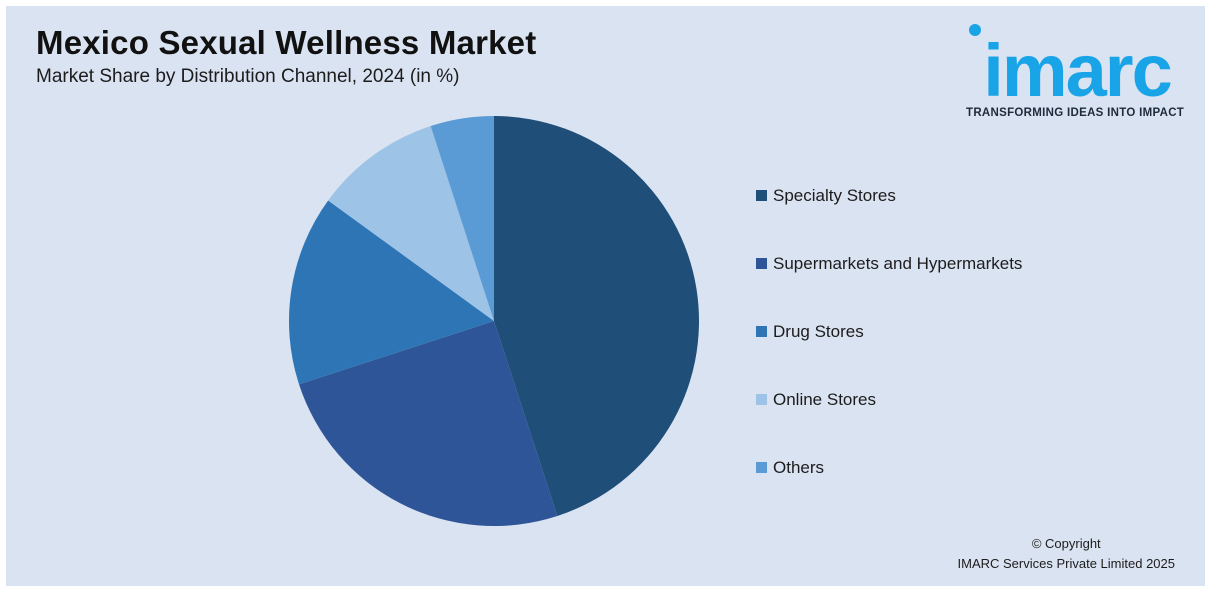 This screenshot has height=596, width=1217. I want to click on legend-item: Drug Stores, so click(889, 356).